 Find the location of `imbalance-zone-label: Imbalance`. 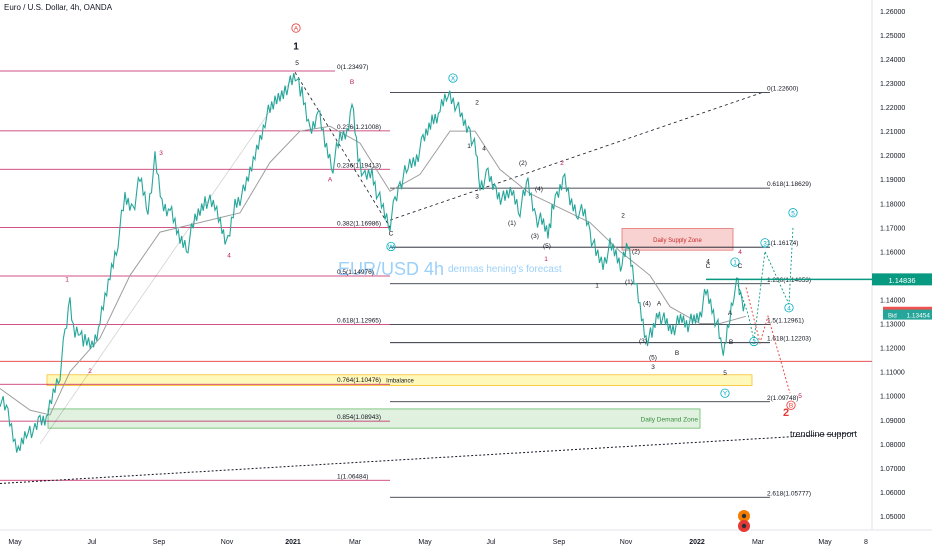

imbalance-zone-label: Imbalance is located at coordinates (400, 382).